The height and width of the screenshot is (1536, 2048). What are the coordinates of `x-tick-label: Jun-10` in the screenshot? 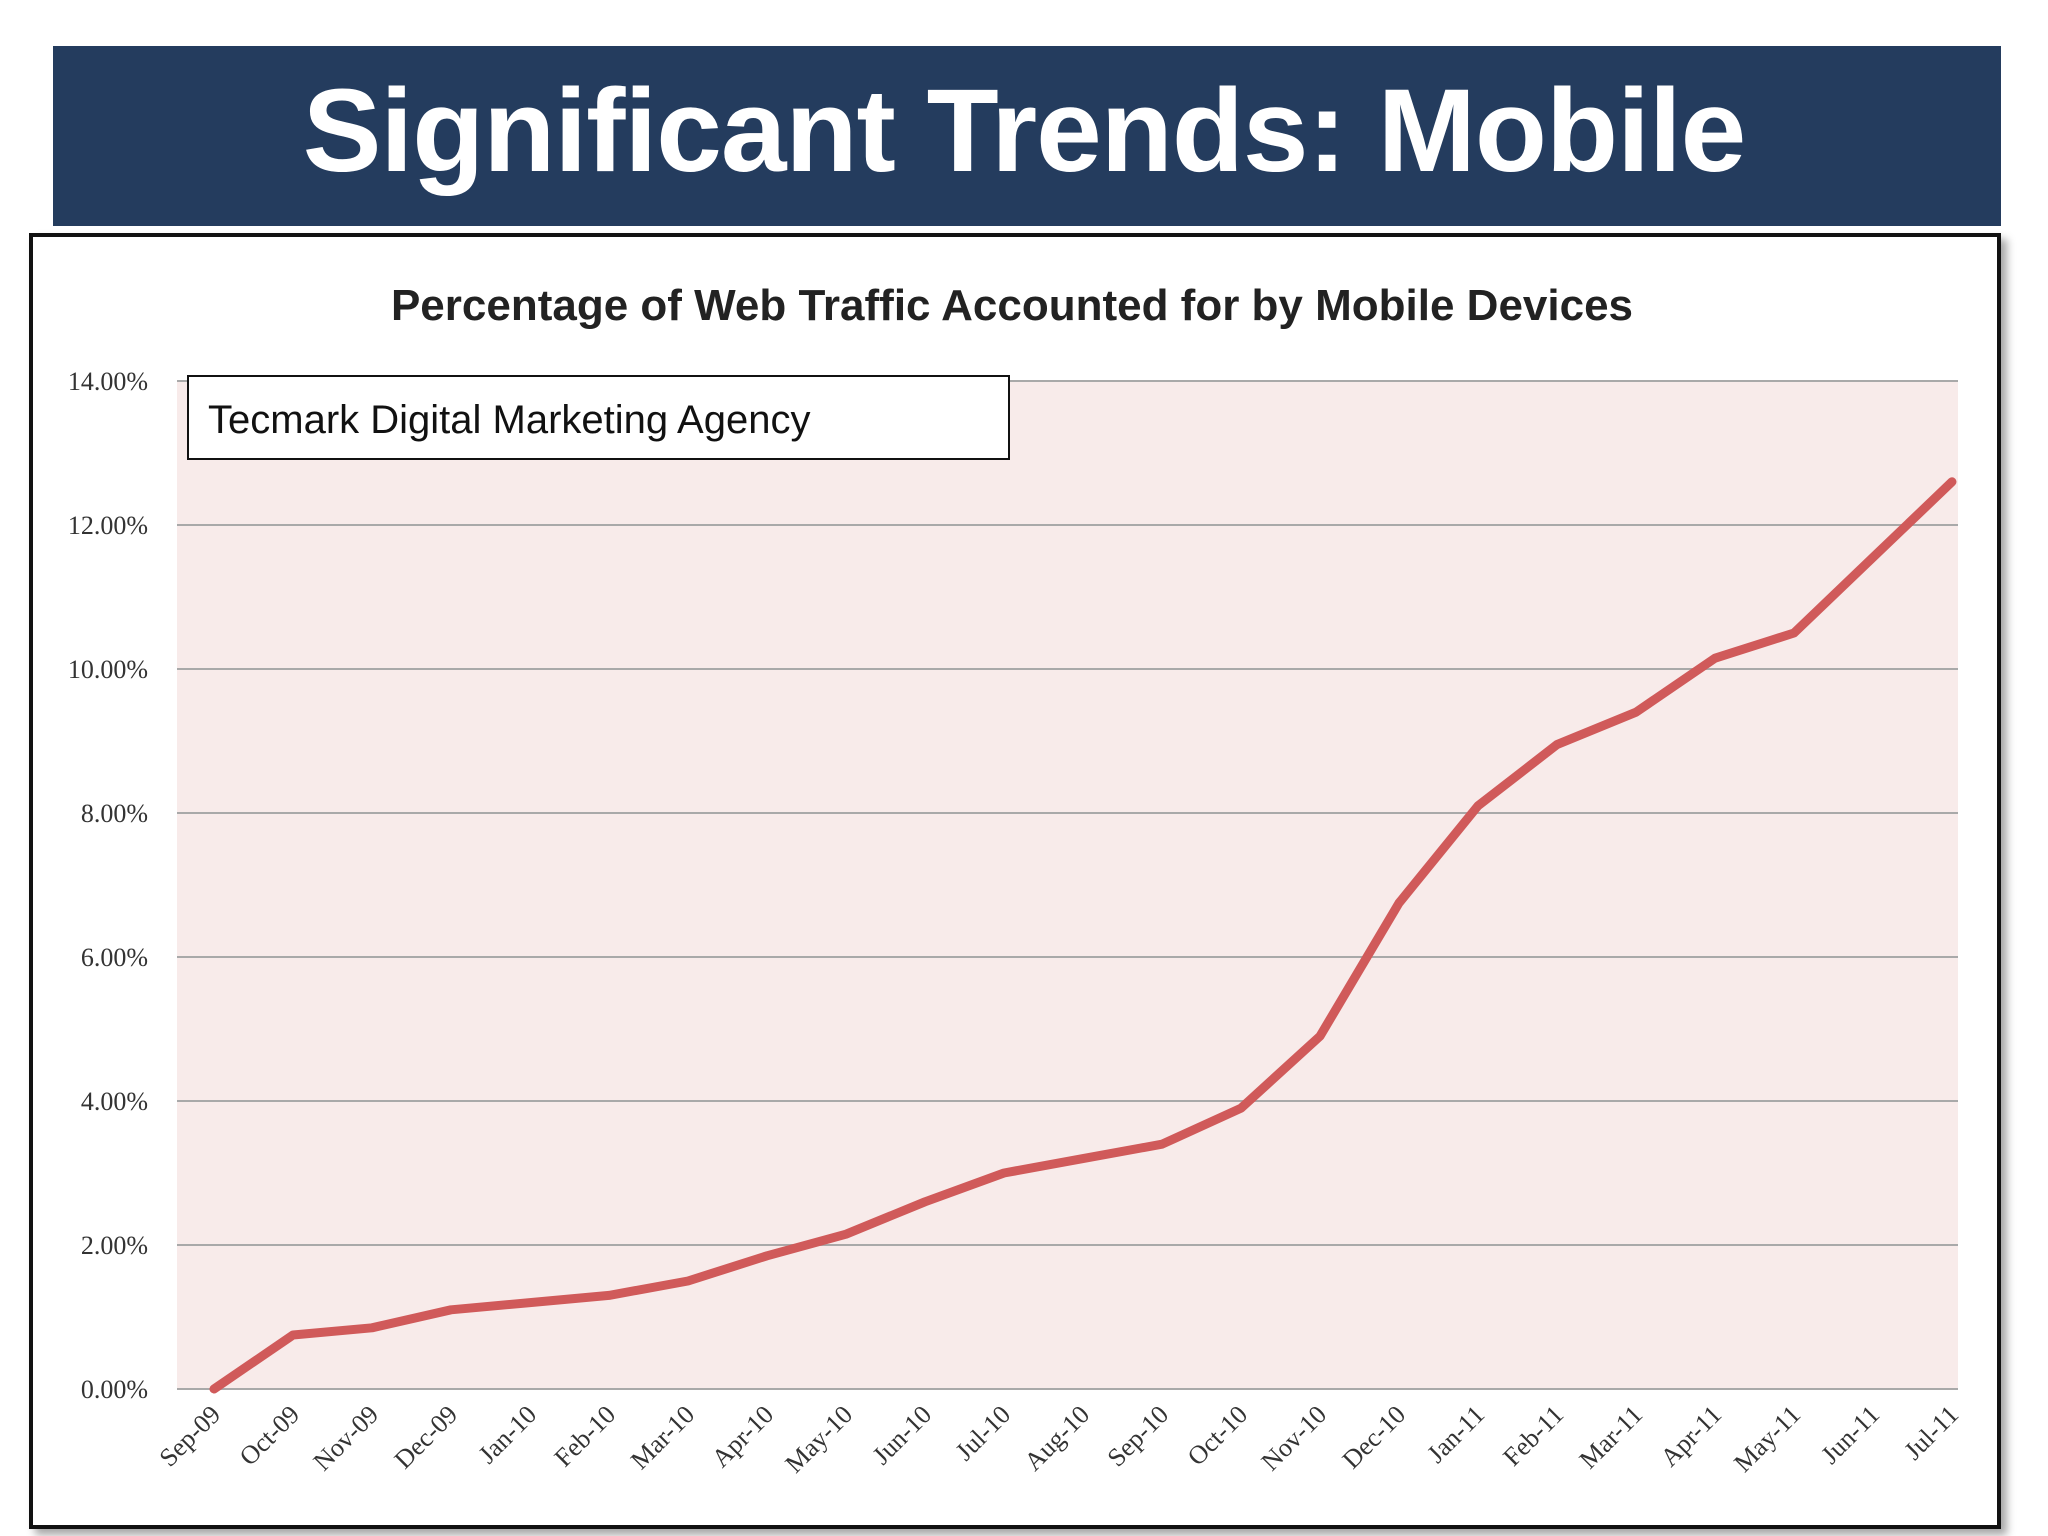 It's located at (902, 1435).